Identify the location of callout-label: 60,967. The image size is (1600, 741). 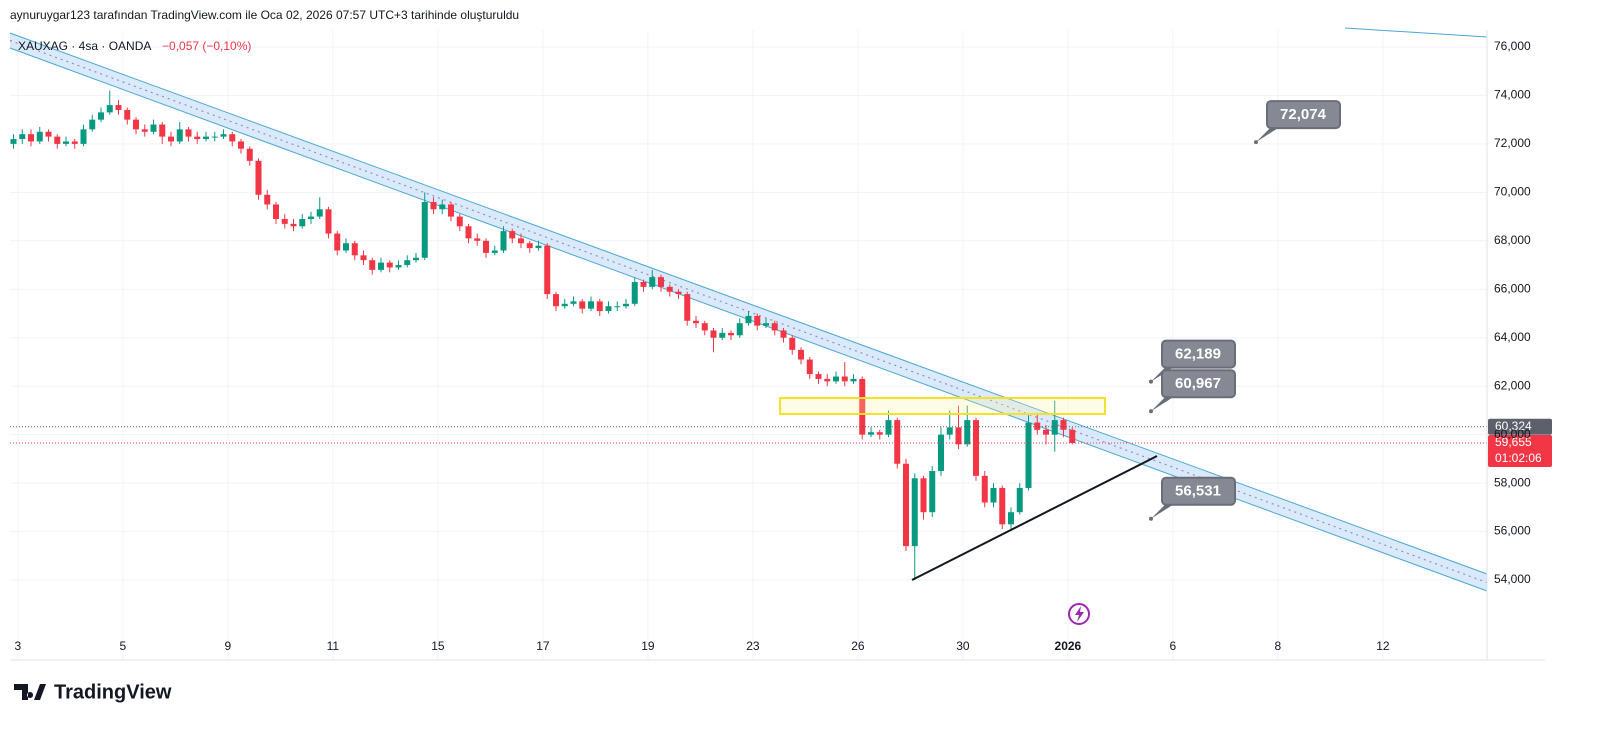
(1198, 383).